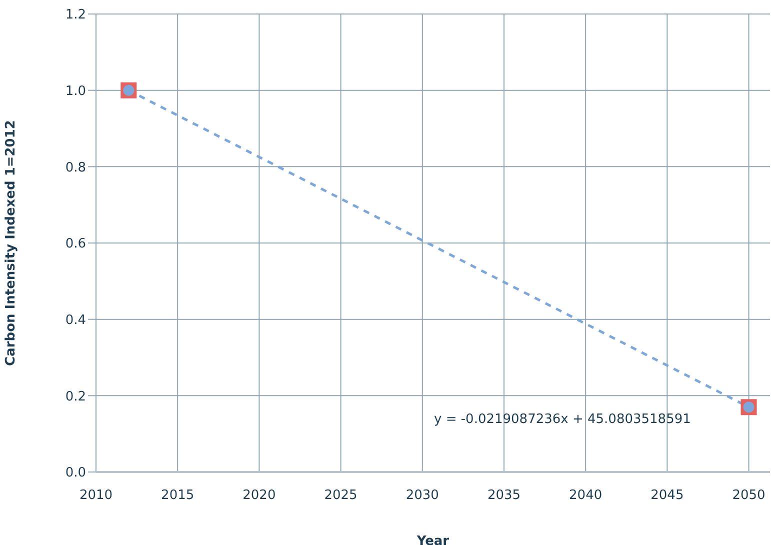 This screenshot has width=771, height=545. Describe the element at coordinates (433, 539) in the screenshot. I see `x-axis-title: Year` at that location.